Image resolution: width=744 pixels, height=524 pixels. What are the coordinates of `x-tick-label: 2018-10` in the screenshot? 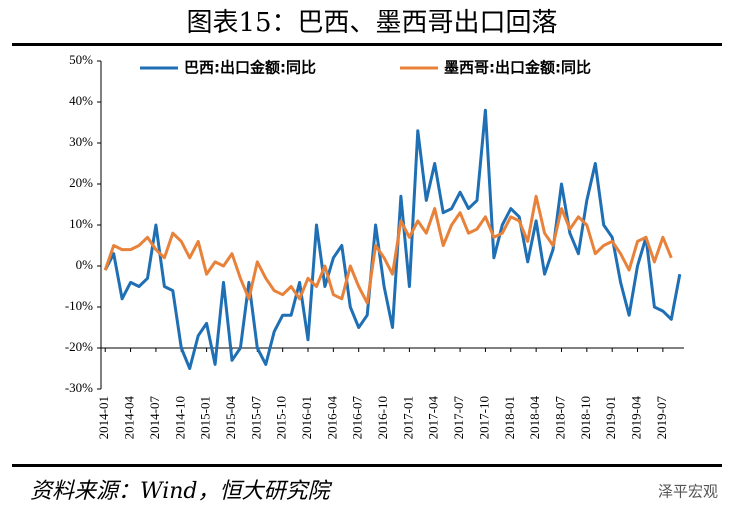 It's located at (585, 417).